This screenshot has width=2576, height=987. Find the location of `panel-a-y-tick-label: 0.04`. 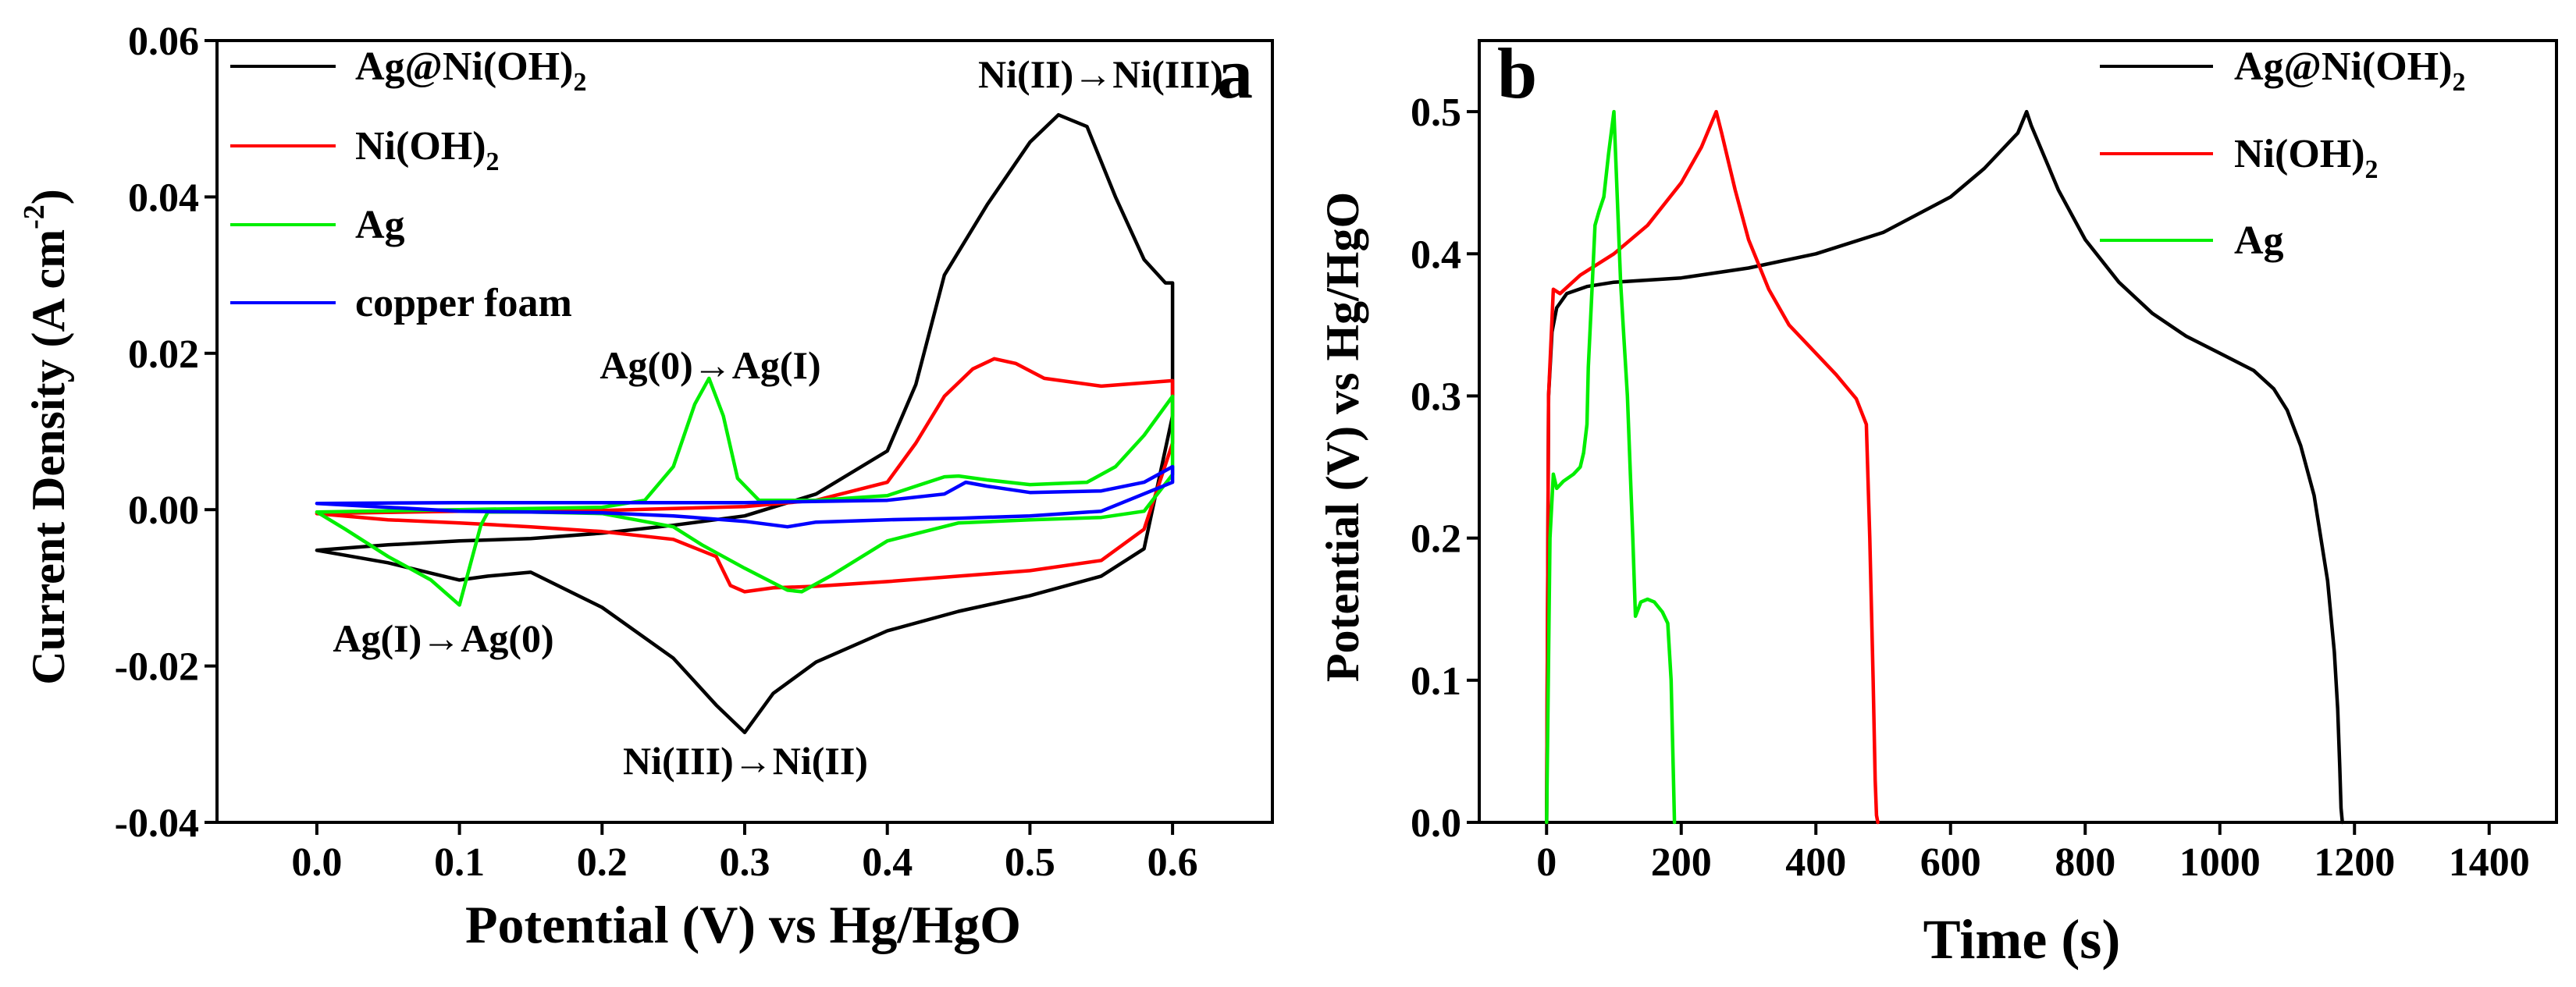

panel-a-y-tick-label: 0.04 is located at coordinates (163, 198).